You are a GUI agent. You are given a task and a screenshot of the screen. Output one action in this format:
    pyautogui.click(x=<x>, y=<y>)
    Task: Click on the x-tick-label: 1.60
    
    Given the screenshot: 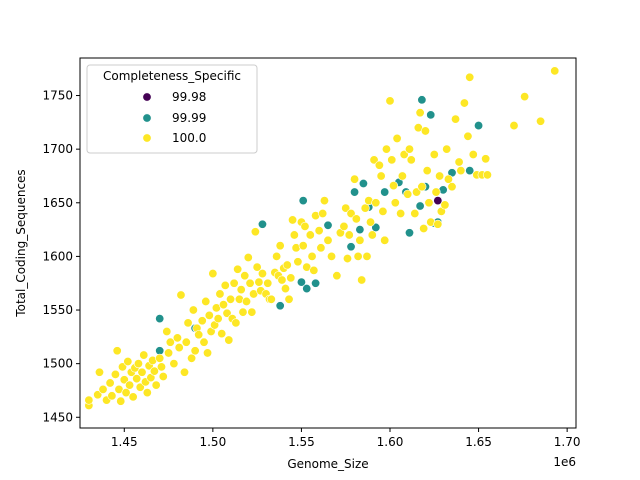 What is the action you would take?
    pyautogui.click(x=390, y=442)
    